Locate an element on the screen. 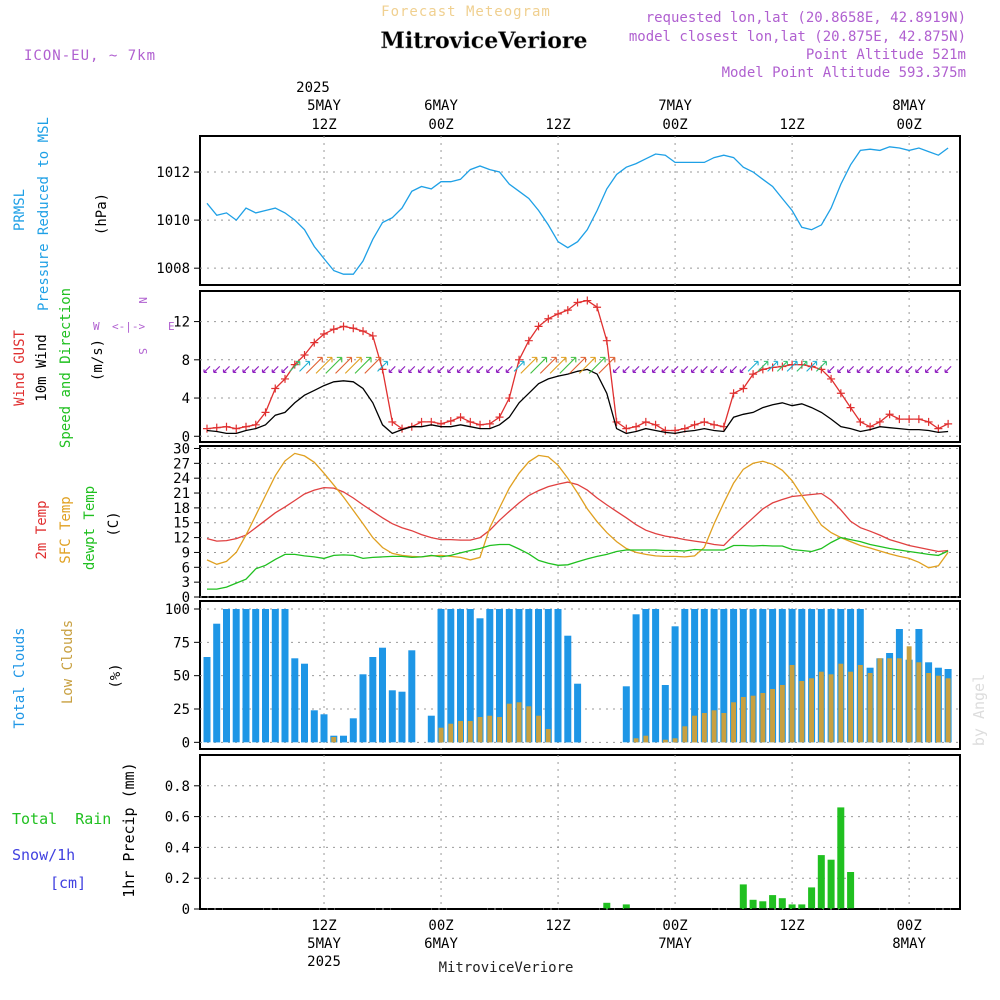 The image size is (1000, 1000). ytick-label: 0.2 is located at coordinates (177, 879).